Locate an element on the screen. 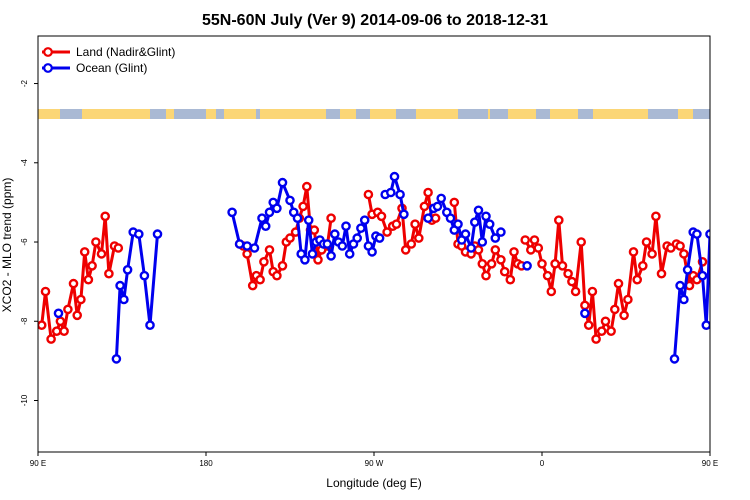  map-ocean is located at coordinates (374, 114).